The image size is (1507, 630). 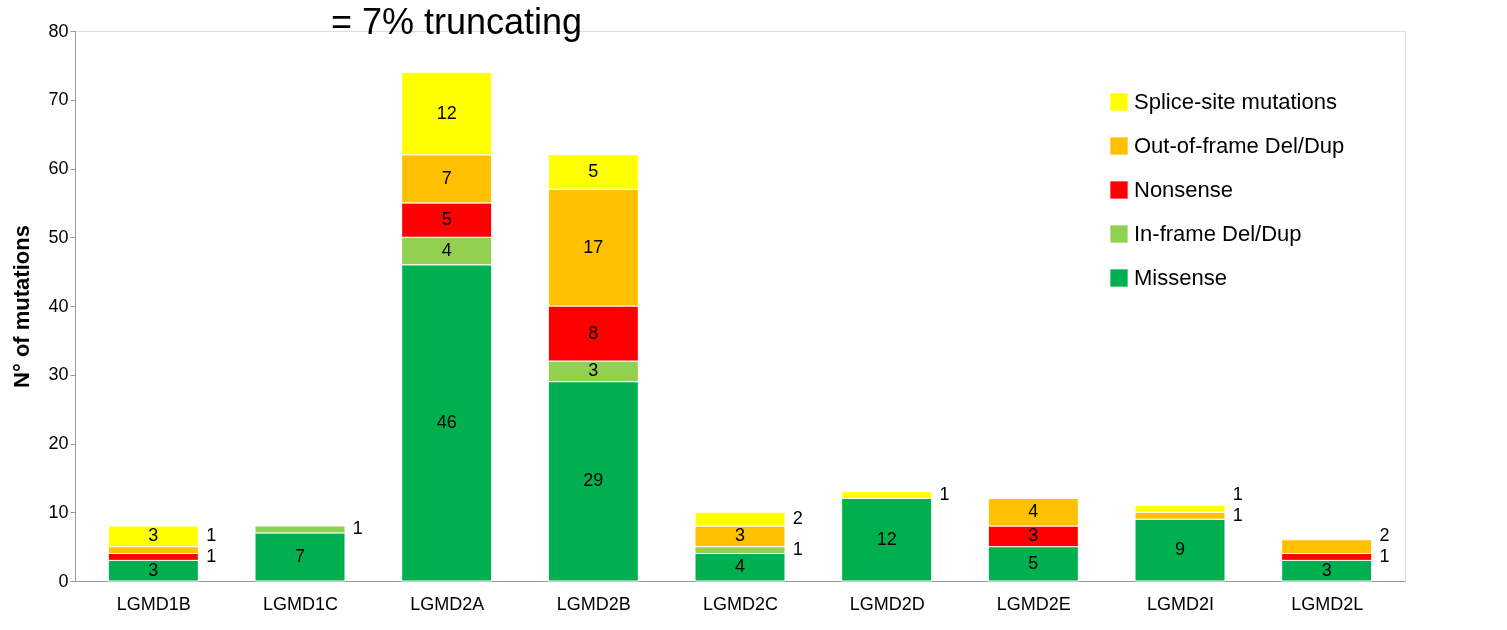 What do you see at coordinates (58, 30) in the screenshot?
I see `y-tick-label: 80` at bounding box center [58, 30].